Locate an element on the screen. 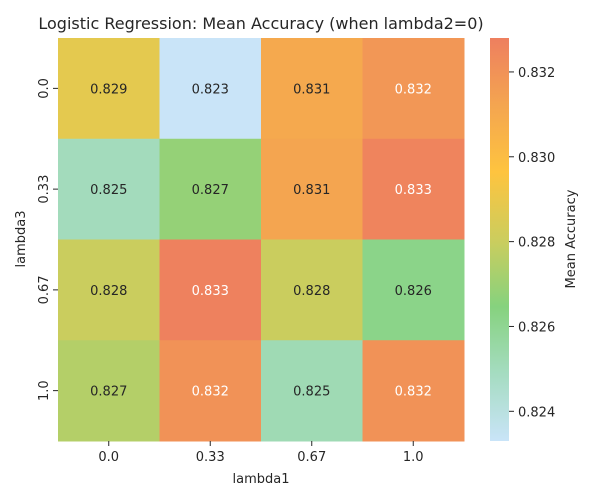  colorbar-tick-label: 0.830 is located at coordinates (536, 158).